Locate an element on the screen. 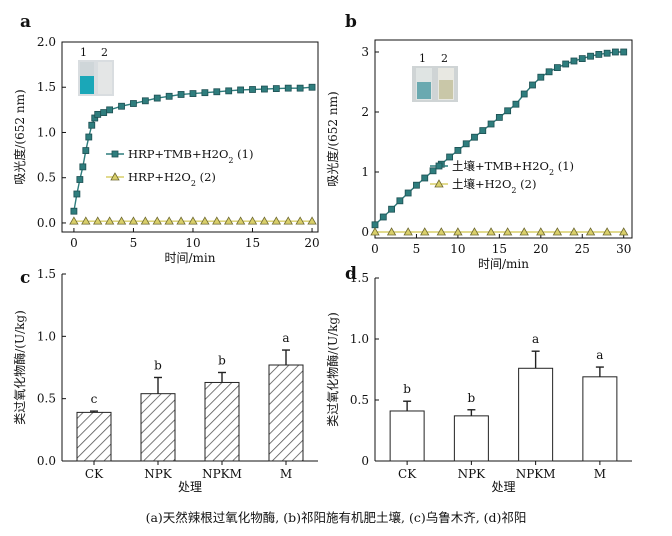 The image size is (672, 536). panel-a-legend-2-marker is located at coordinates (115, 176).